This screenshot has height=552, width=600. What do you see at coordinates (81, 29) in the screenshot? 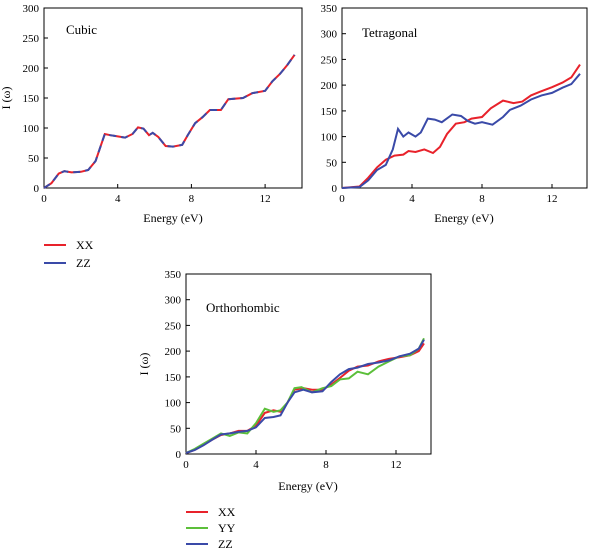
I see `panel-title-cubic: Cubic` at bounding box center [81, 29].